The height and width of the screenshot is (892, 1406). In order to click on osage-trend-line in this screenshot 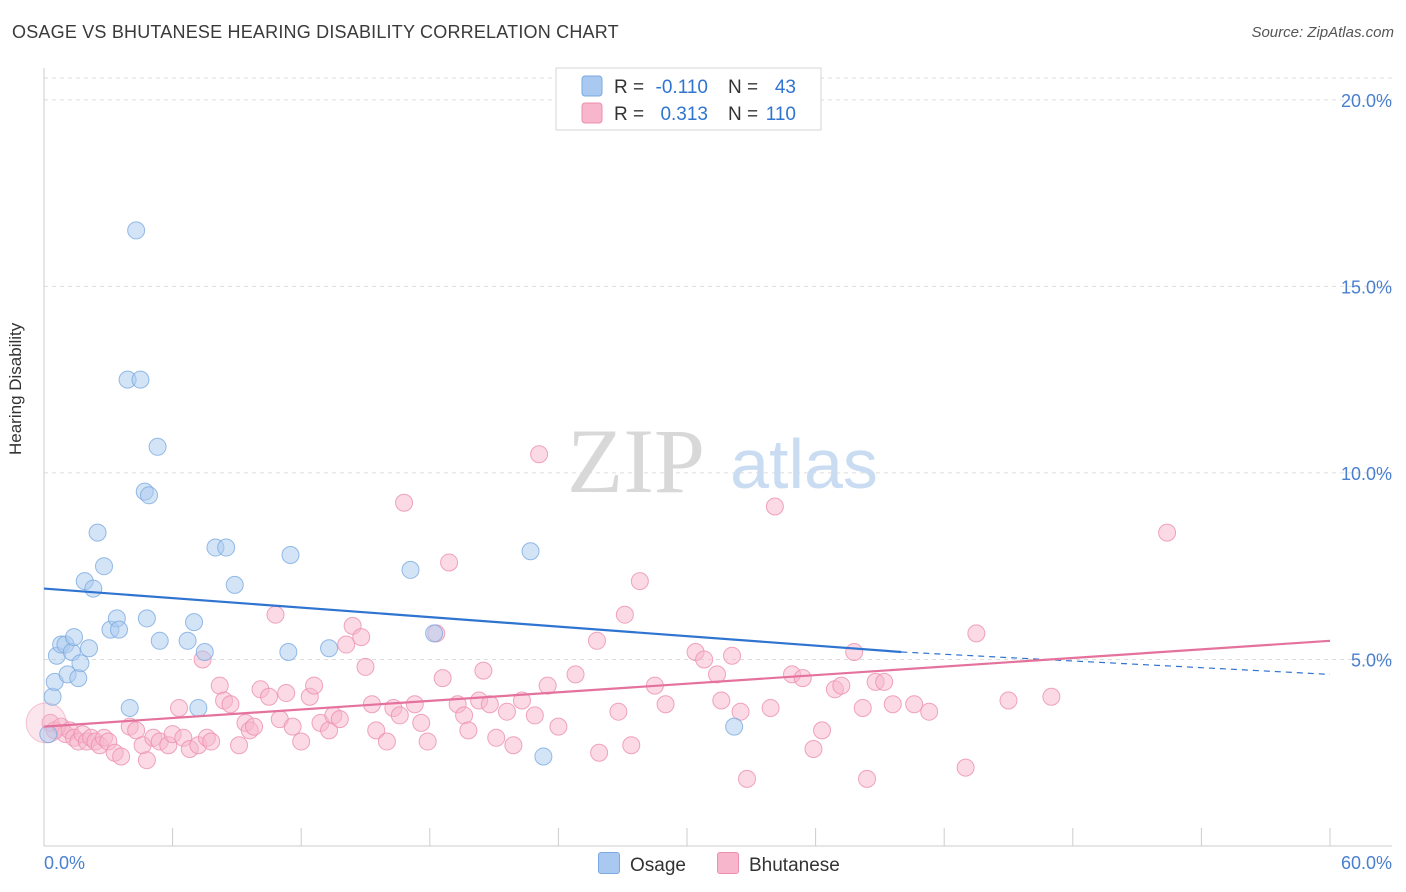, I will do `click(472, 620)`.